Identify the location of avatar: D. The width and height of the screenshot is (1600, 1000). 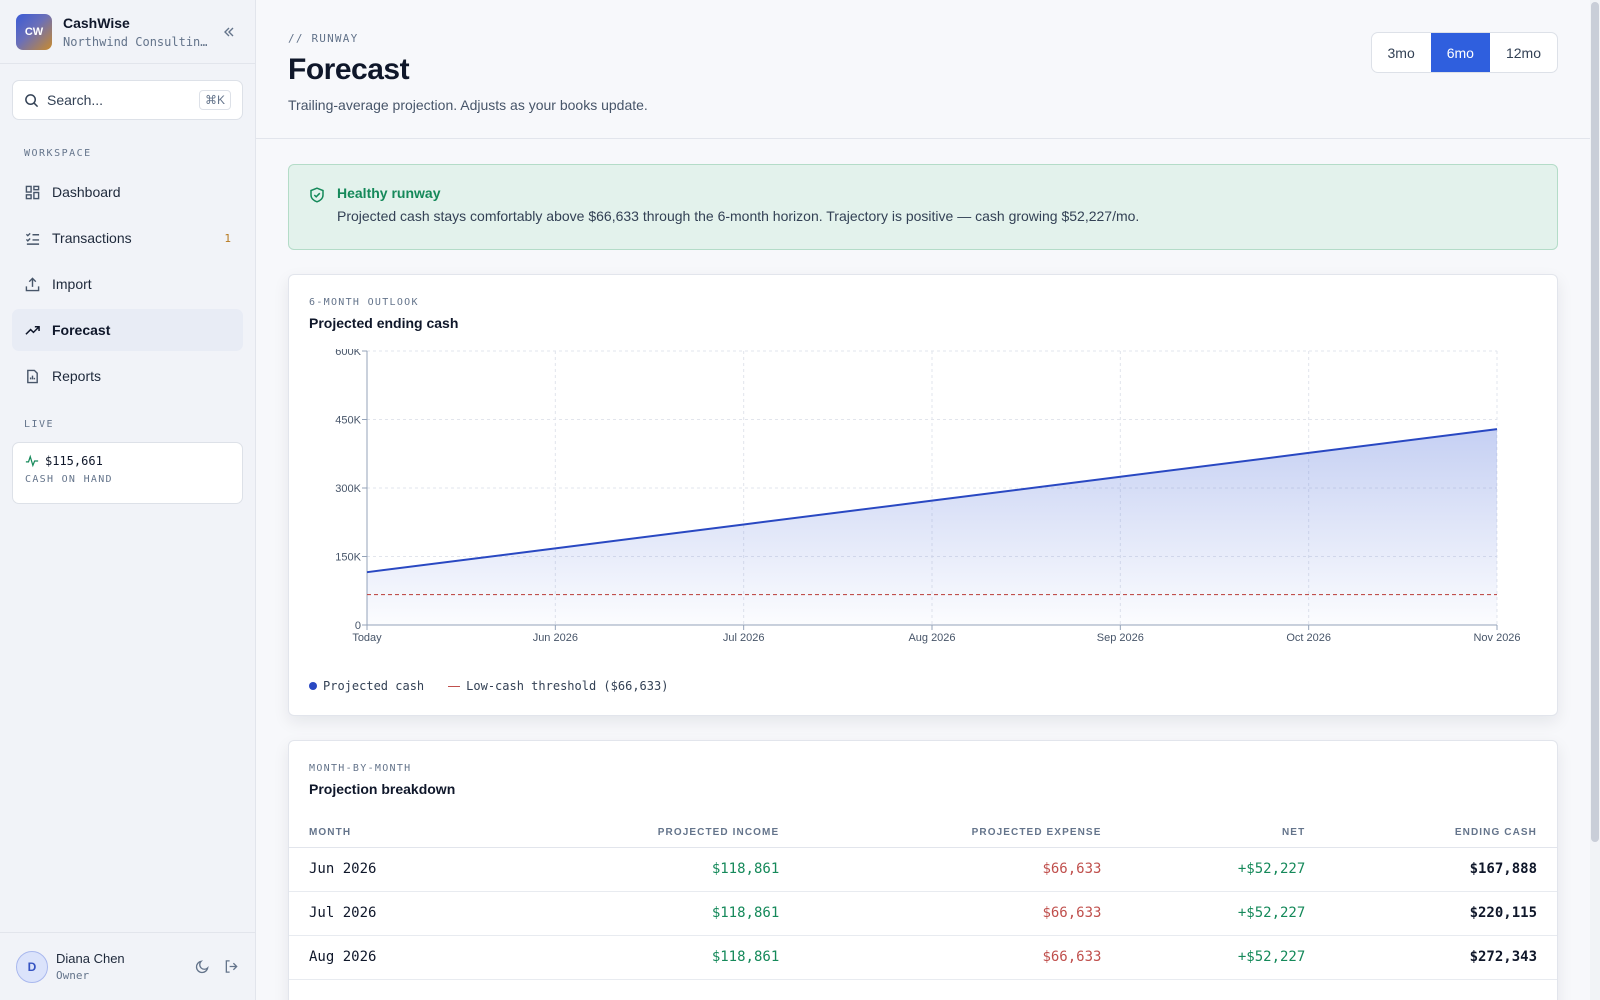
(32, 966).